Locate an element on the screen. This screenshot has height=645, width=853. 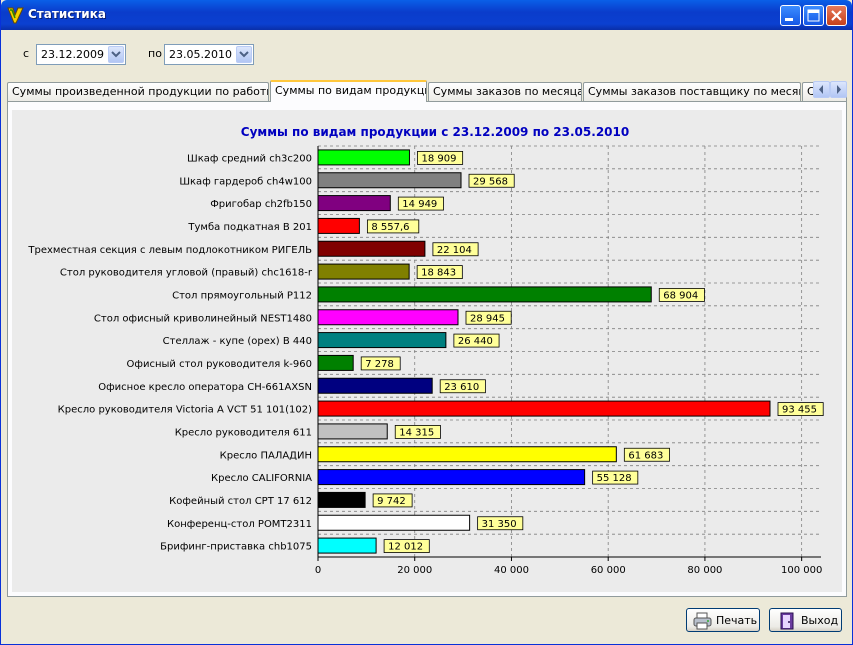
maximize-icon is located at coordinates (813, 15).